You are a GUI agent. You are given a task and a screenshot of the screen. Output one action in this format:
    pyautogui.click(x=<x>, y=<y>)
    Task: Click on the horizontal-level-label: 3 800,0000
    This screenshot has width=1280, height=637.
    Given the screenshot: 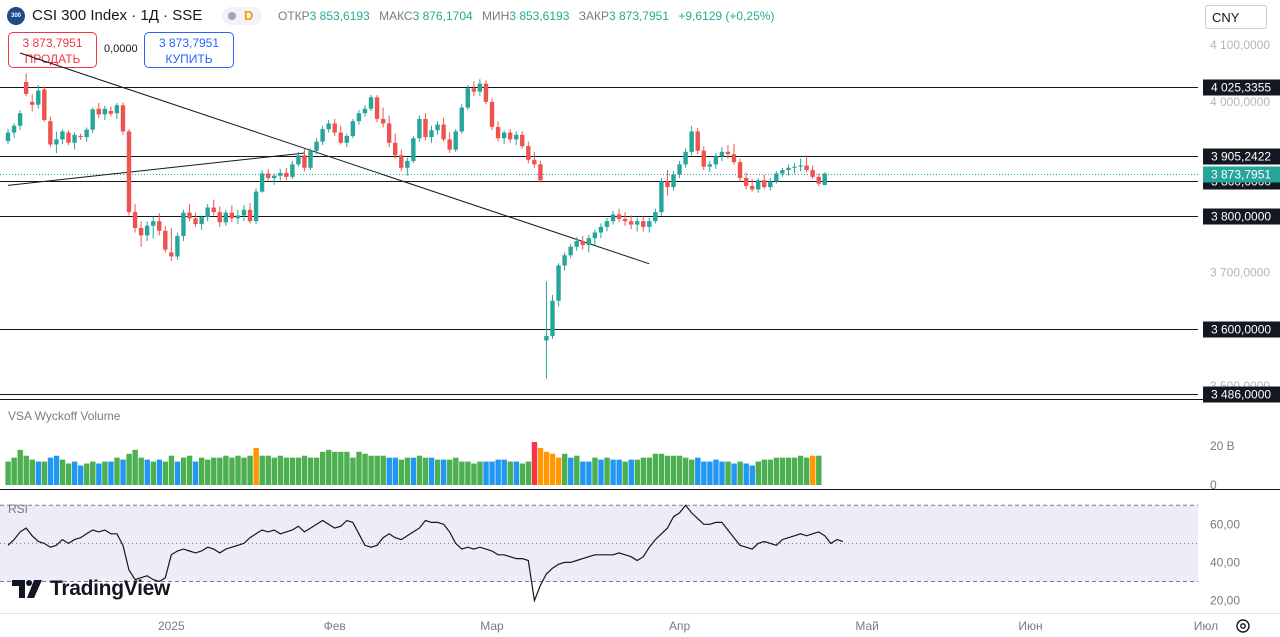 What is the action you would take?
    pyautogui.click(x=1241, y=217)
    